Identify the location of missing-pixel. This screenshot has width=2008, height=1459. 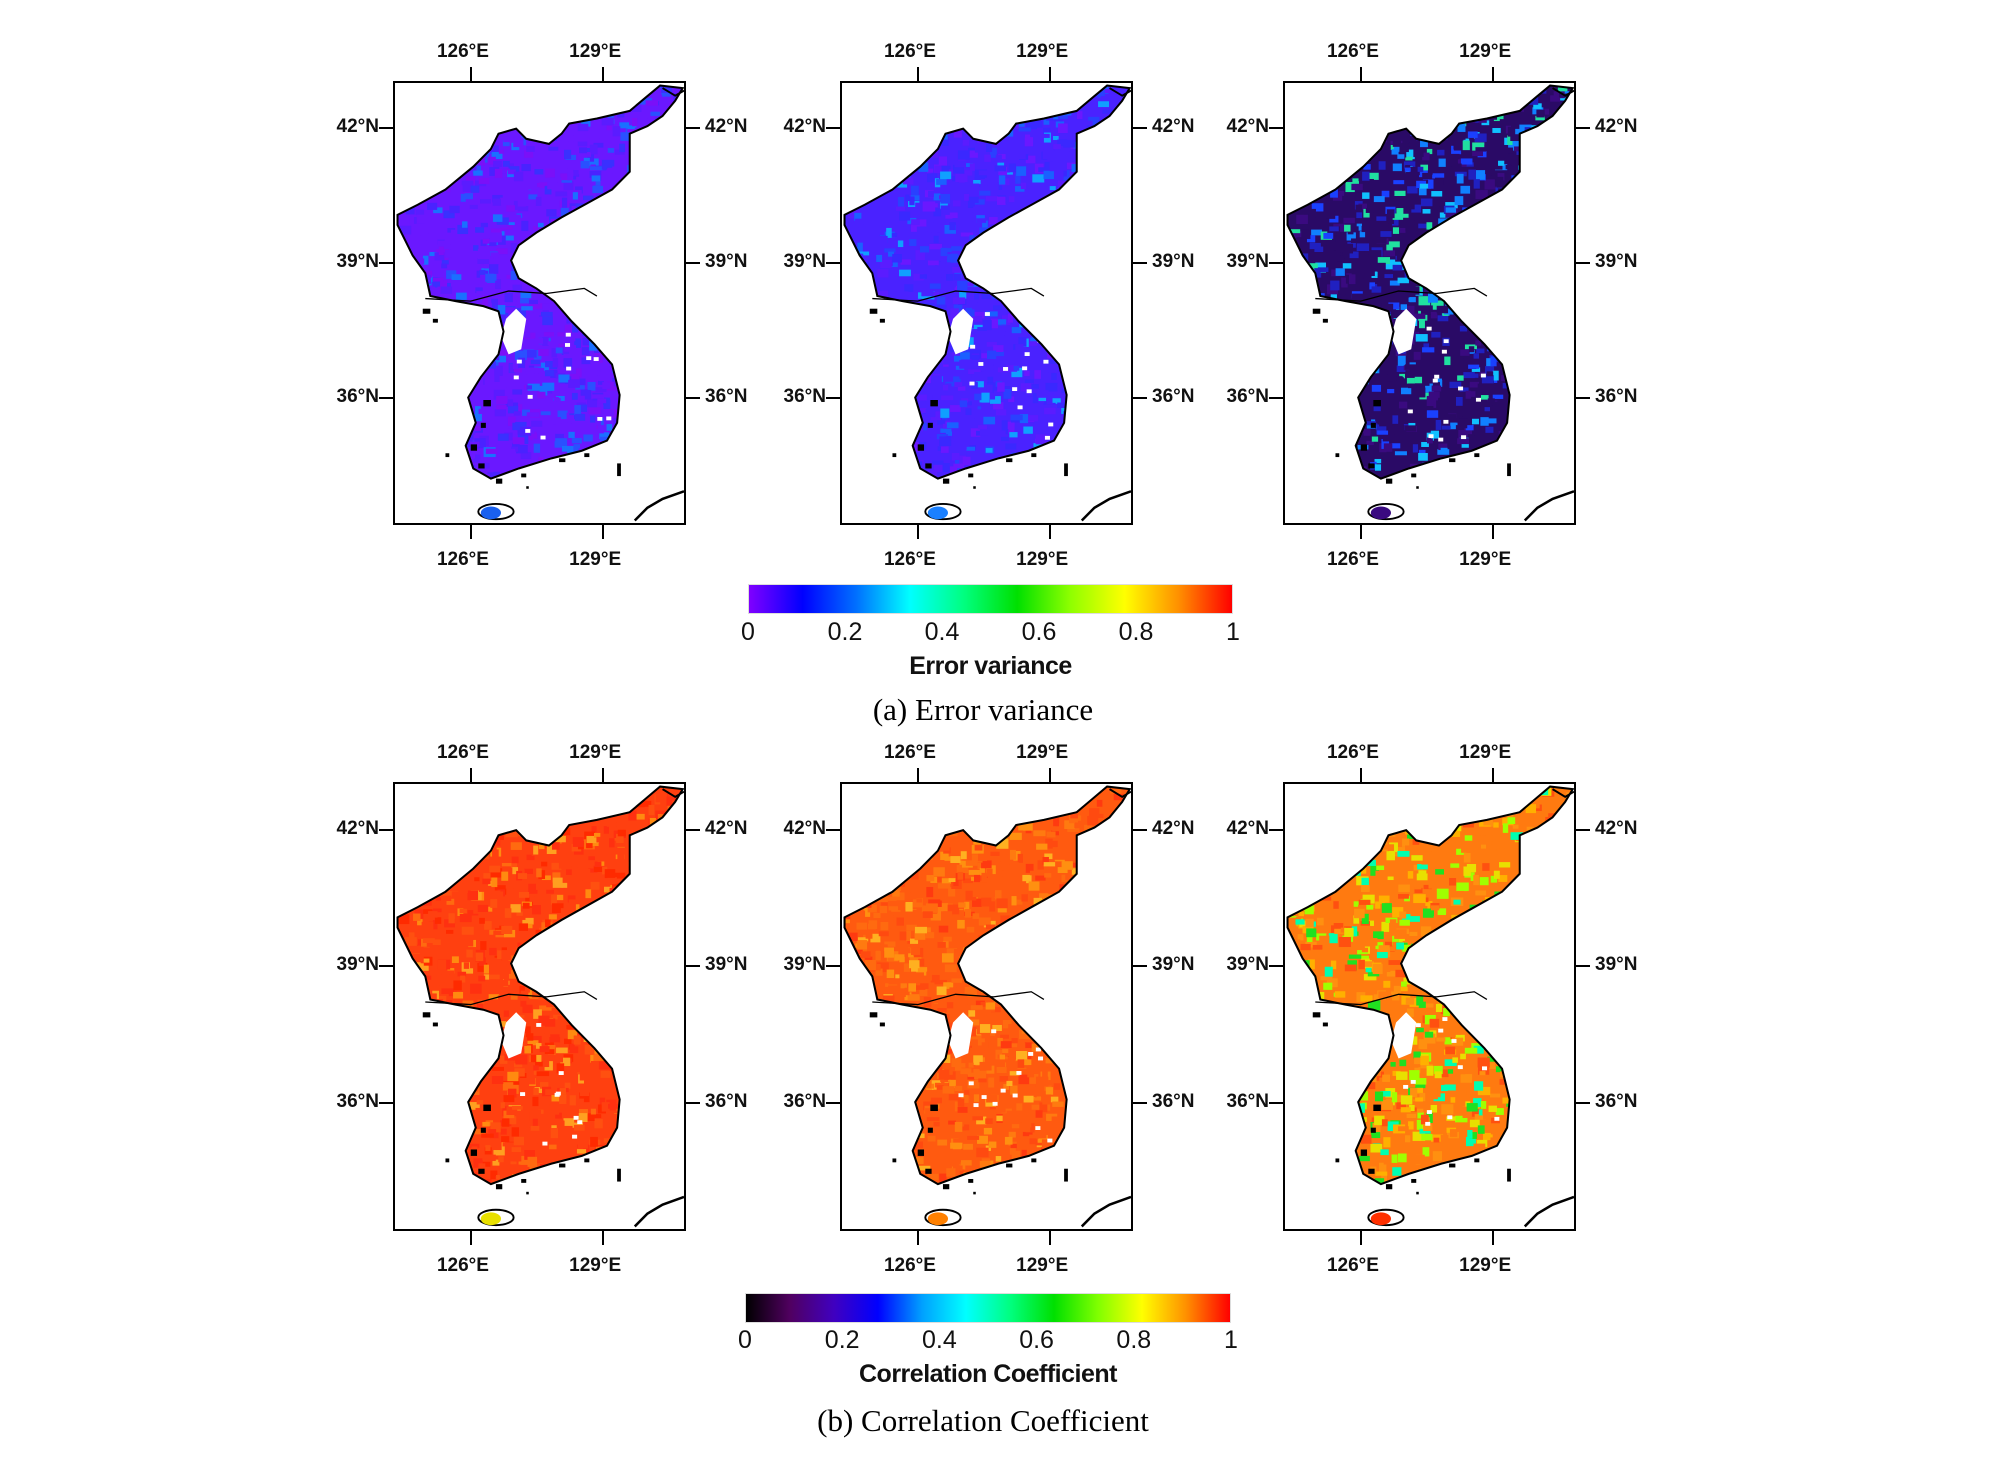
(609, 418).